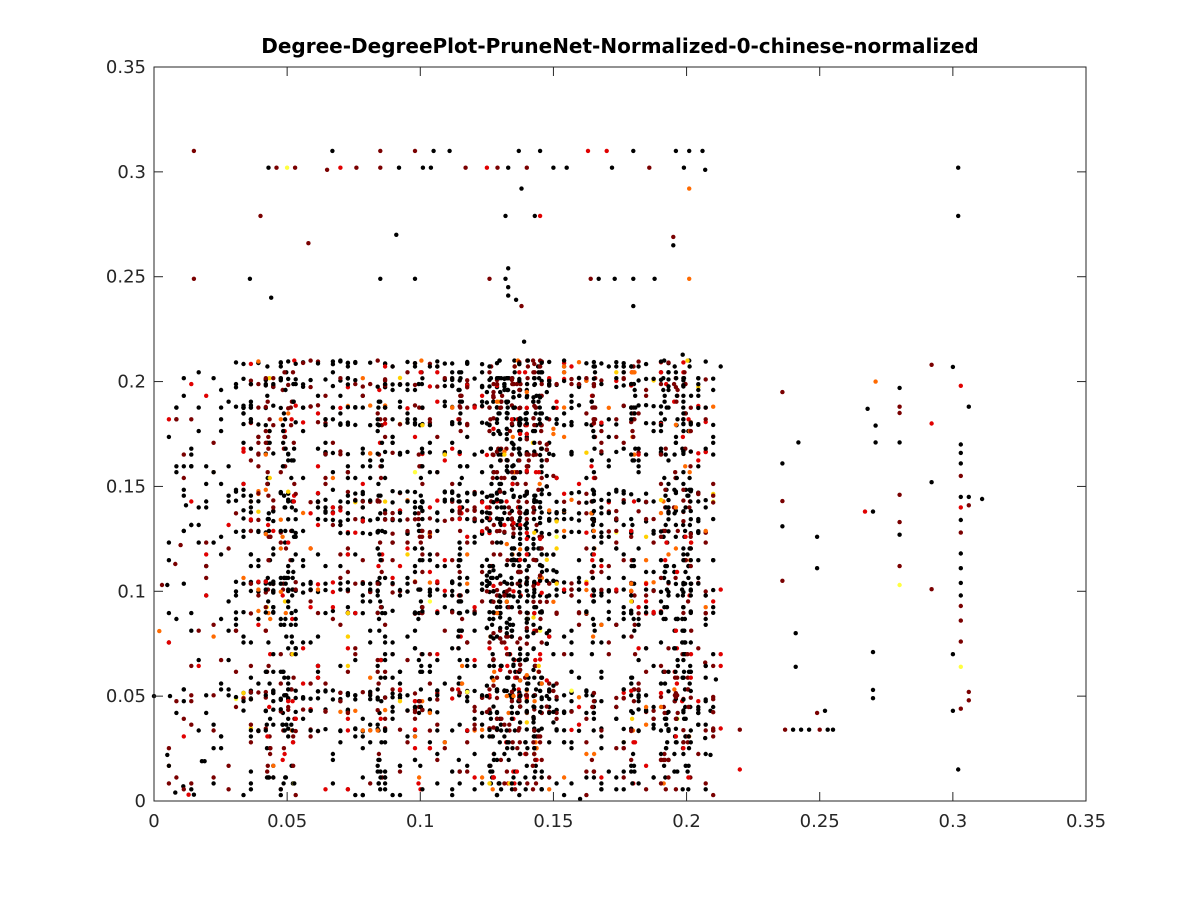 The image size is (1200, 900). What do you see at coordinates (140, 801) in the screenshot?
I see `y-tick-label: 0` at bounding box center [140, 801].